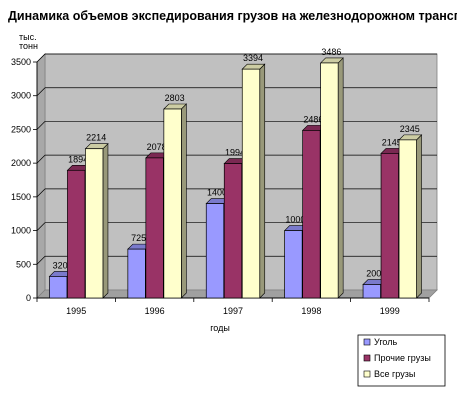 This screenshot has width=457, height=400. I want to click on legend-label: Прочие грузы, so click(402, 358).